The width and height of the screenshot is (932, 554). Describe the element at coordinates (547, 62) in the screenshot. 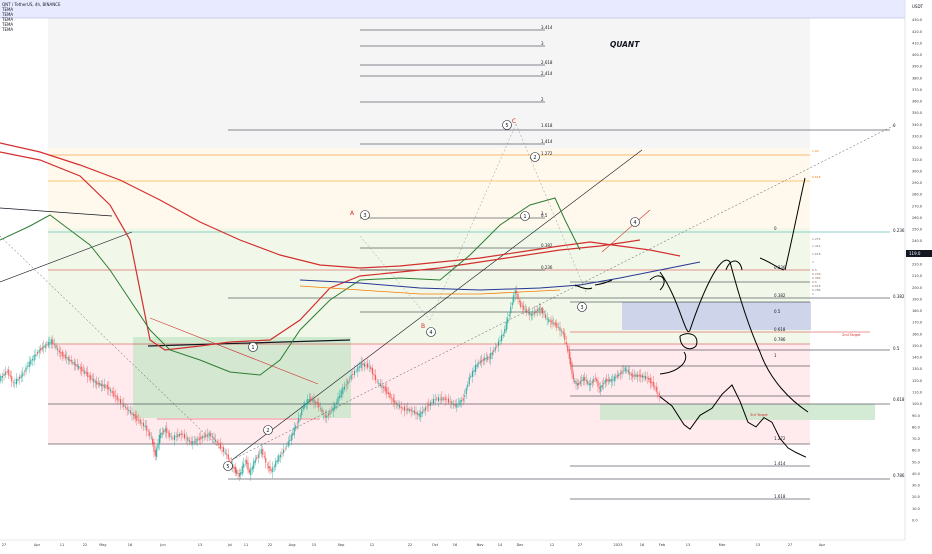

I see `fib-label: 2.618` at that location.